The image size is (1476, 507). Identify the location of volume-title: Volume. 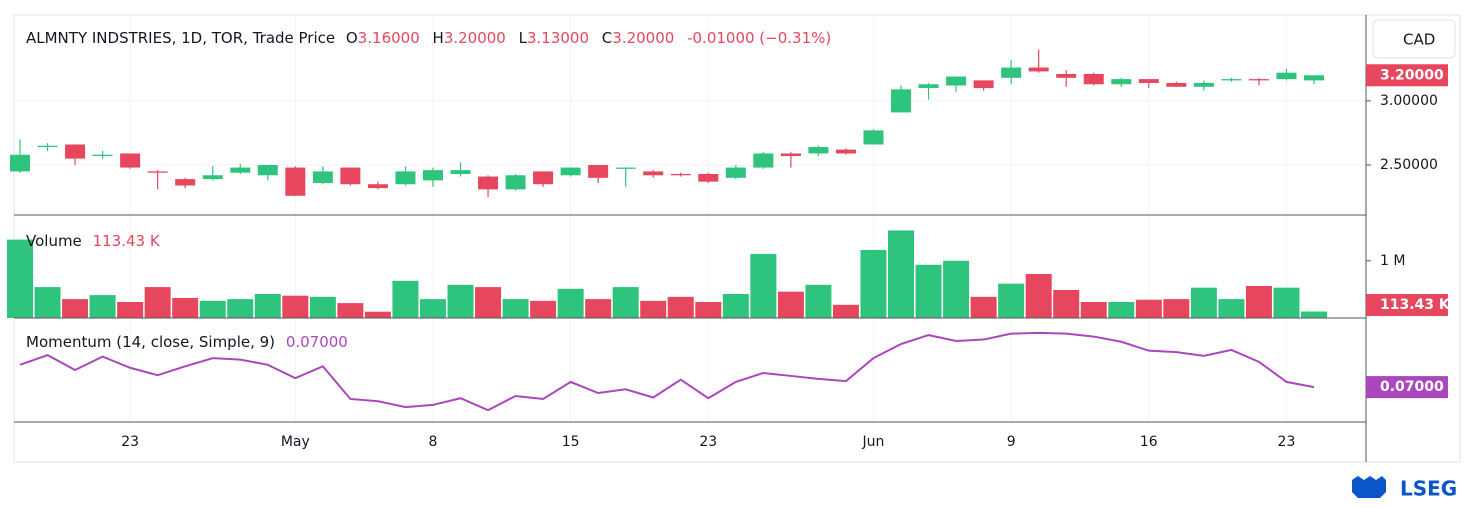
(54, 241).